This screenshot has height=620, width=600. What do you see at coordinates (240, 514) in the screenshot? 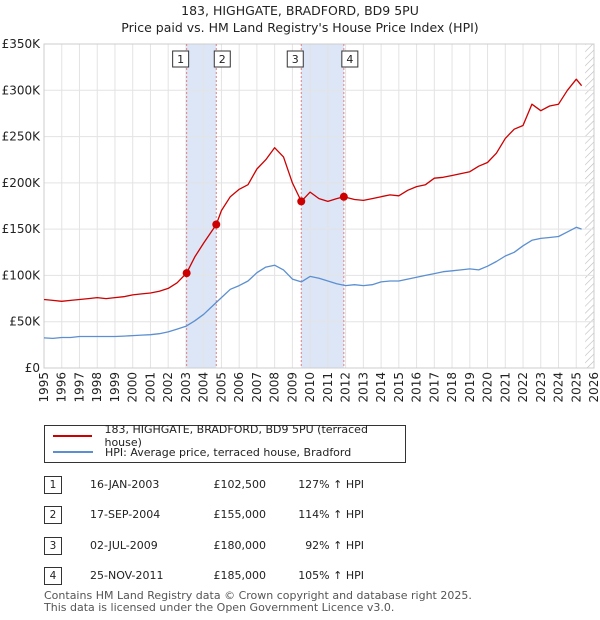
I see `sale-price: £155,000` at bounding box center [240, 514].